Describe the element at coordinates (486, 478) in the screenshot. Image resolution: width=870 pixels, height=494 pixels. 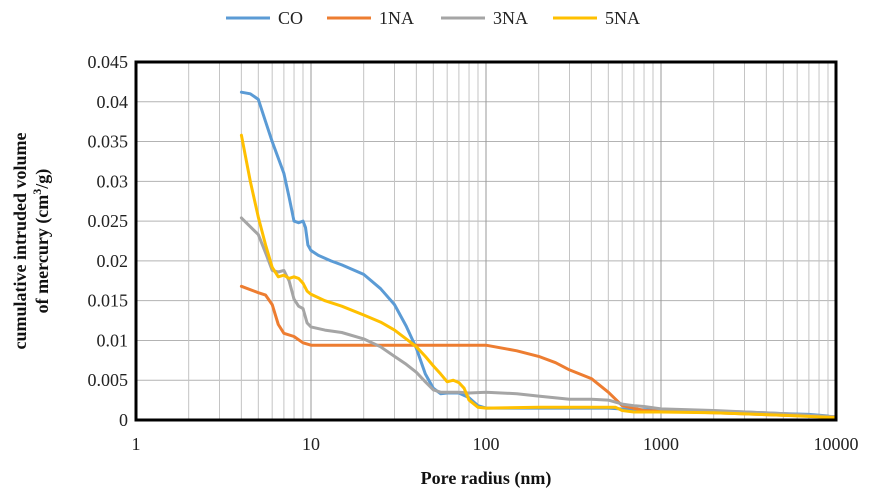
I see `x-axis-title: Pore radius (nm)` at that location.